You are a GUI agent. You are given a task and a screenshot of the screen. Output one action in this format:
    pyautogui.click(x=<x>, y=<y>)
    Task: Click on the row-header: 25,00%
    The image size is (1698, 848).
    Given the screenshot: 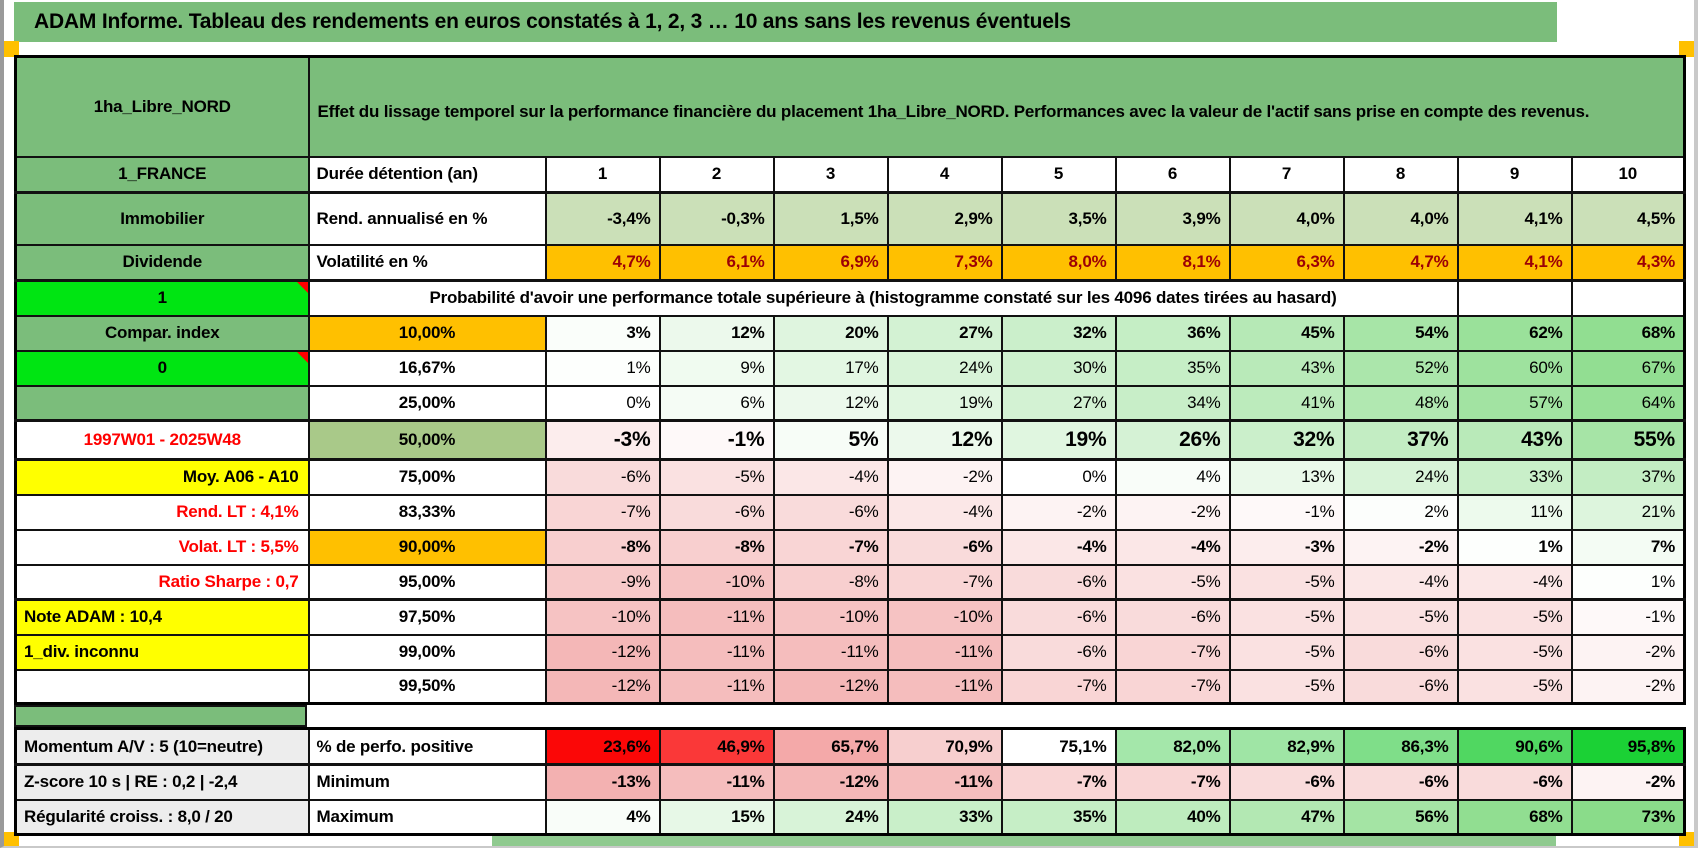 What is the action you would take?
    pyautogui.click(x=427, y=403)
    